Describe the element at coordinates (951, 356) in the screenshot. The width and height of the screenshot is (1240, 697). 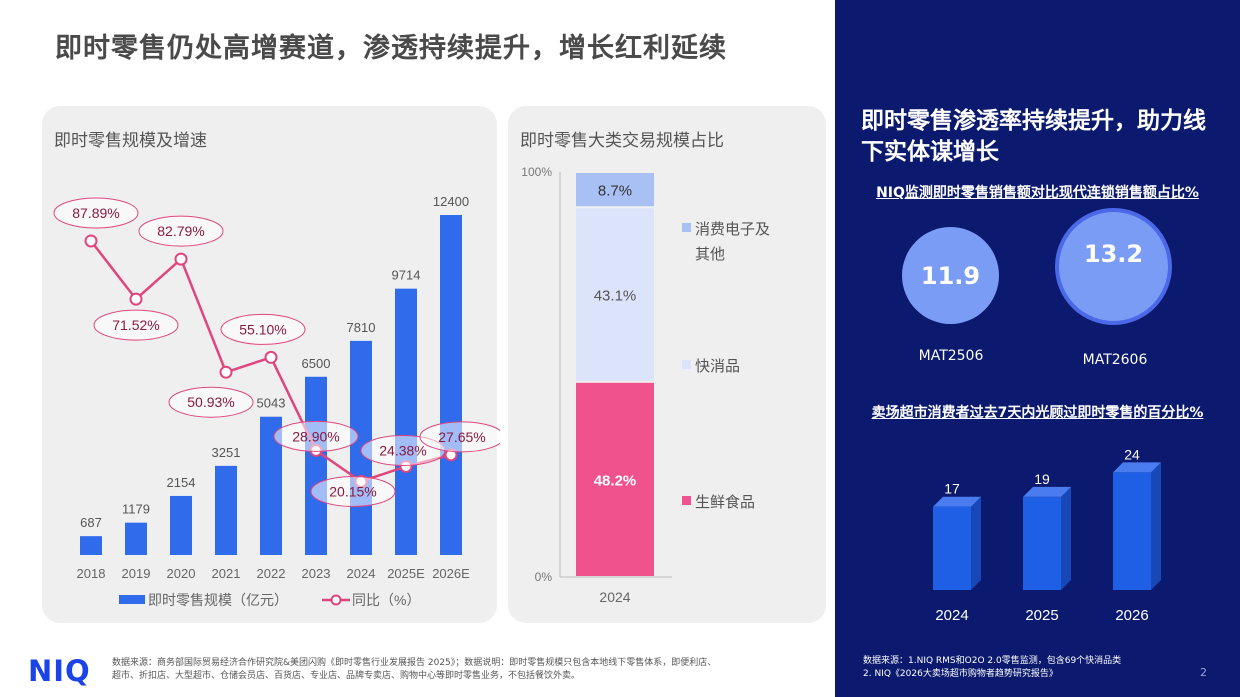
I see `circle-label-mat2506: MAT2506` at that location.